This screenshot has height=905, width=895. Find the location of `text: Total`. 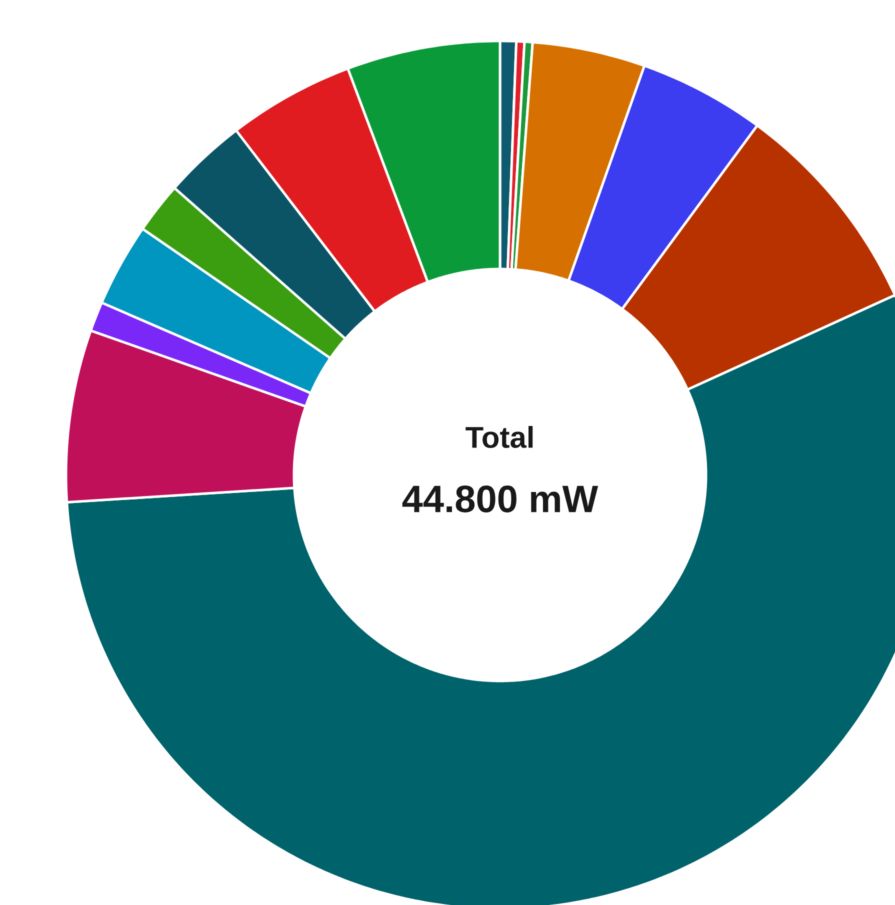

text: Total is located at coordinates (499, 437).